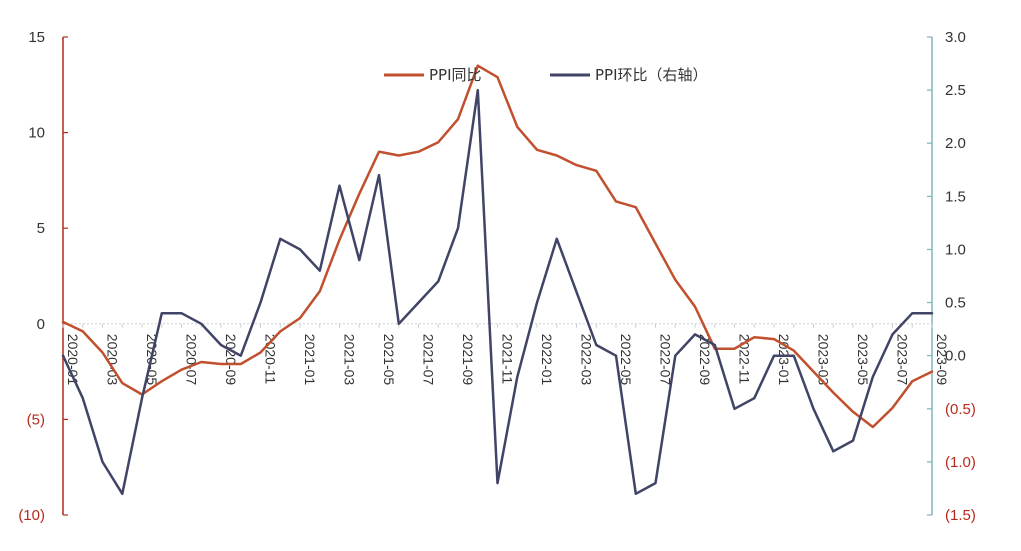 This screenshot has width=1021, height=551. What do you see at coordinates (546, 75) in the screenshot?
I see `legend: PPI同比 PPI环比（右轴）` at bounding box center [546, 75].